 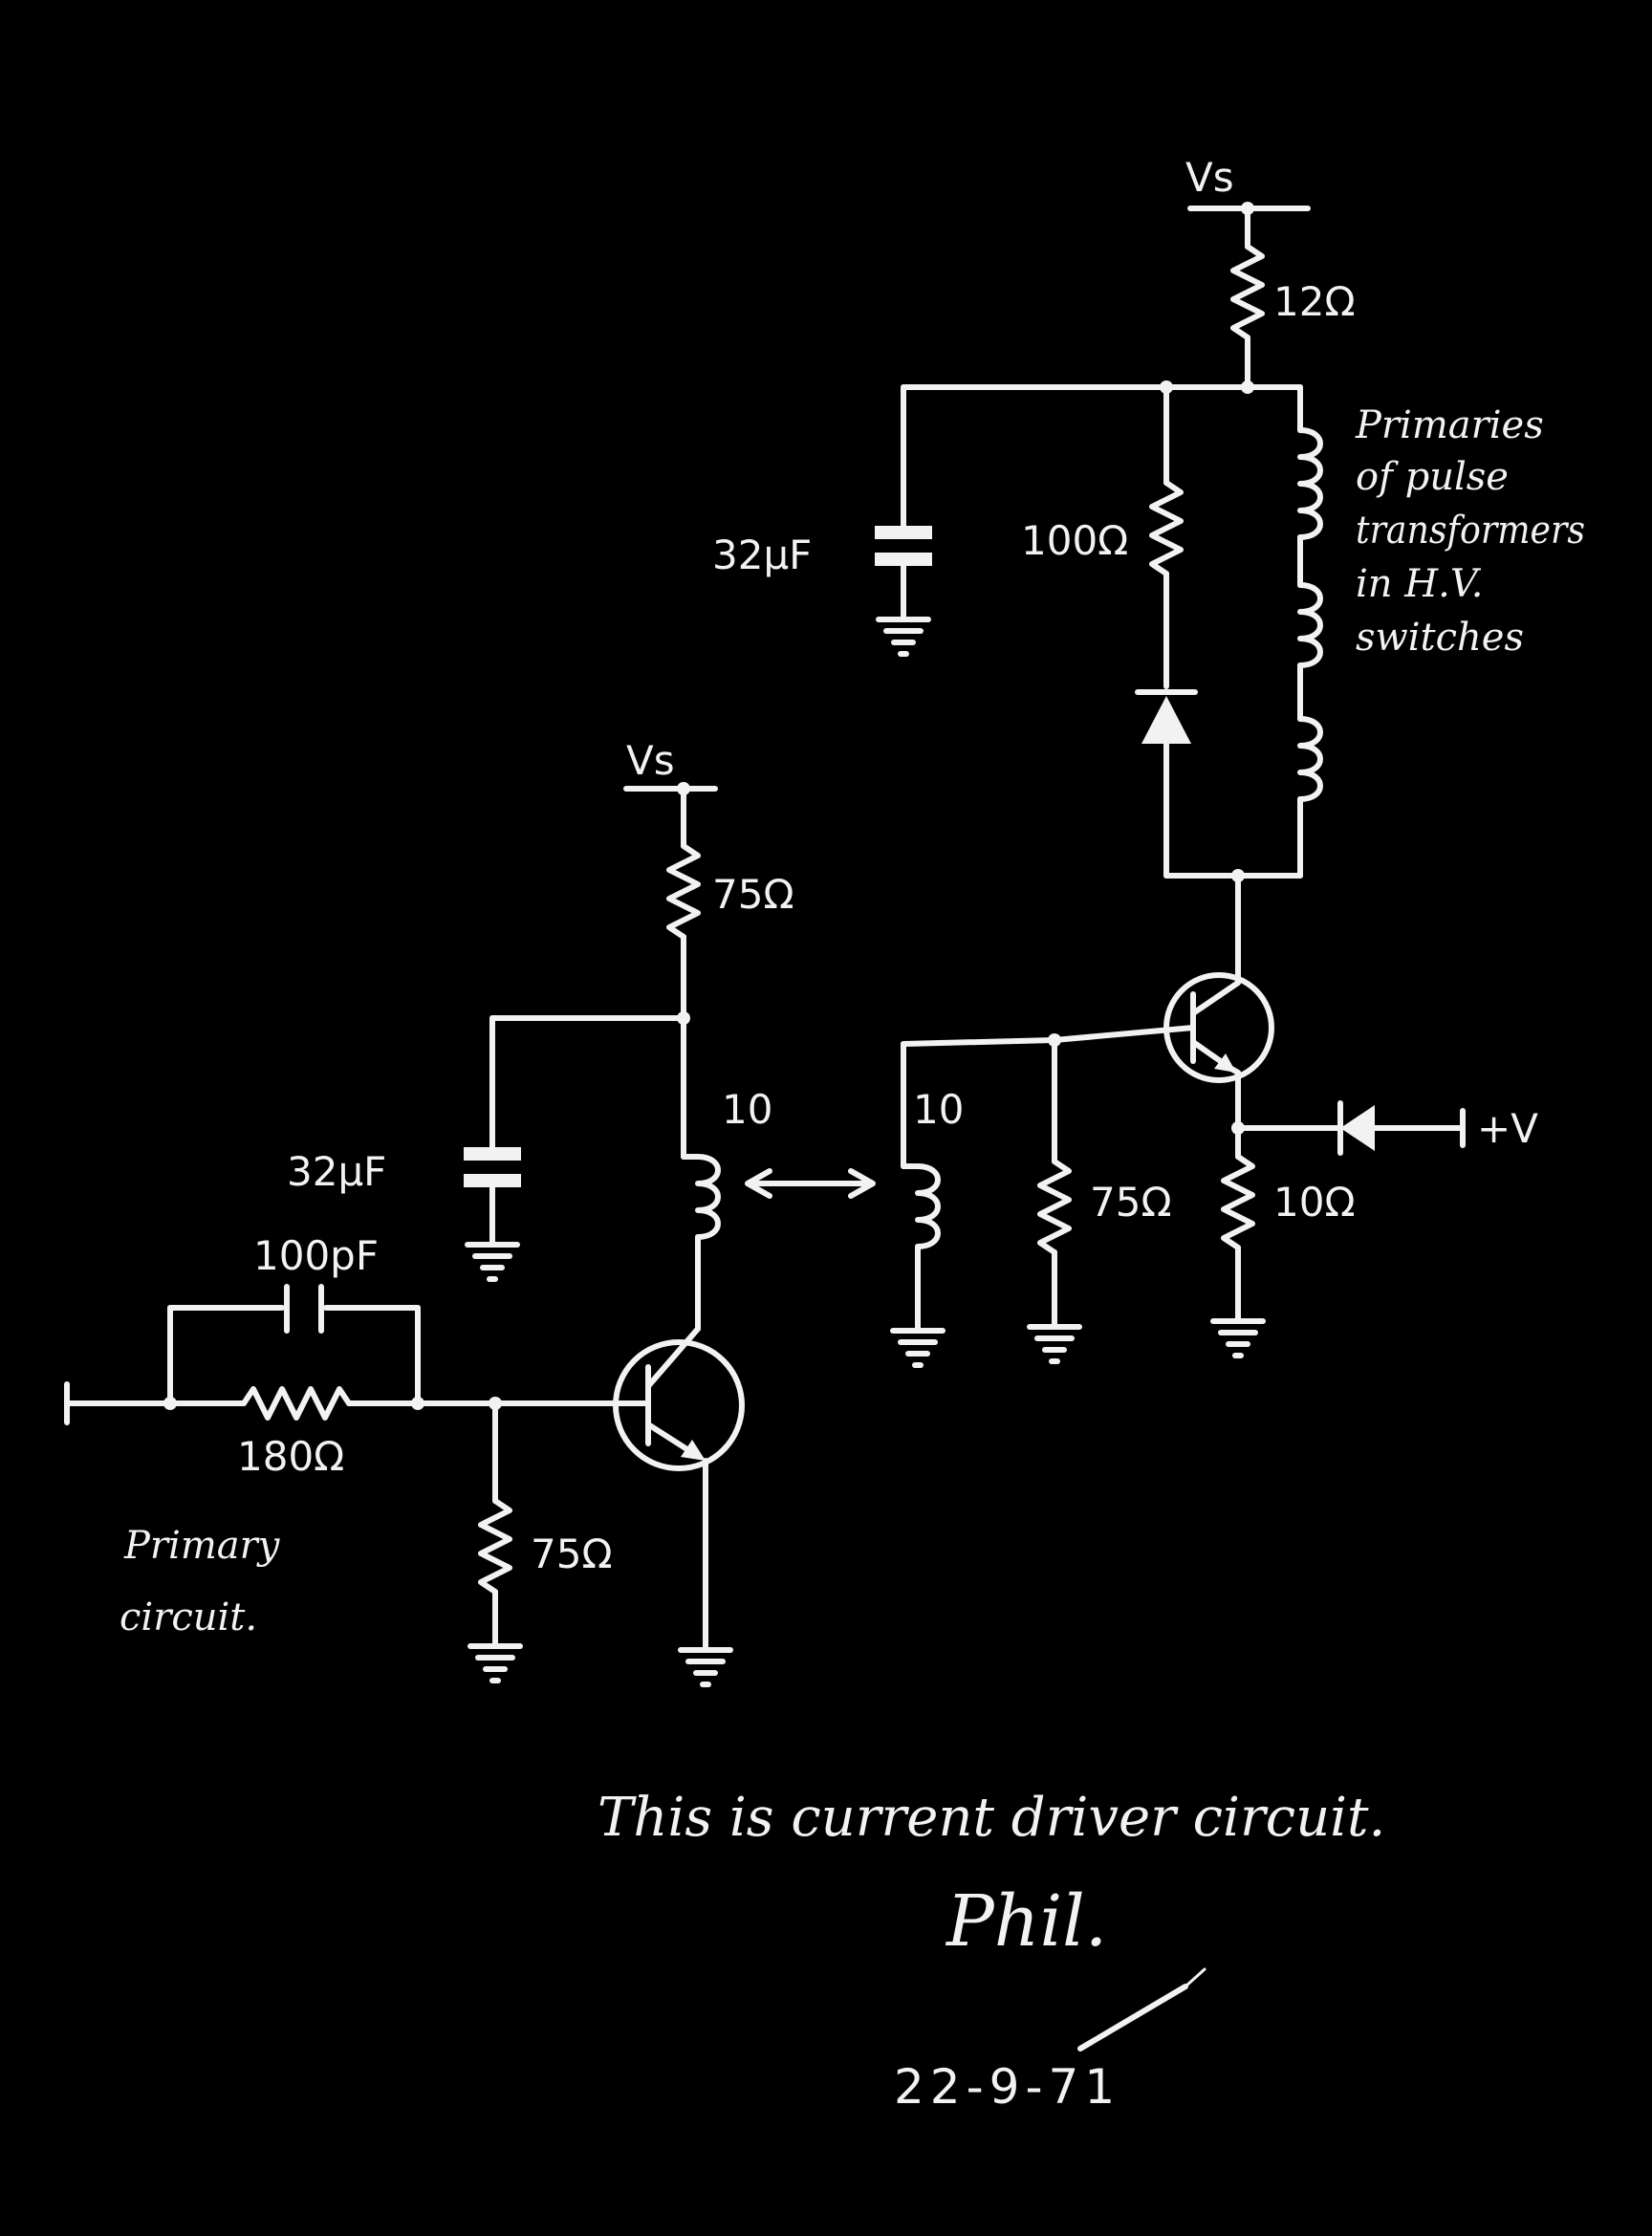 What do you see at coordinates (1470, 531) in the screenshot?
I see `primaries-label-line3: transformers` at bounding box center [1470, 531].